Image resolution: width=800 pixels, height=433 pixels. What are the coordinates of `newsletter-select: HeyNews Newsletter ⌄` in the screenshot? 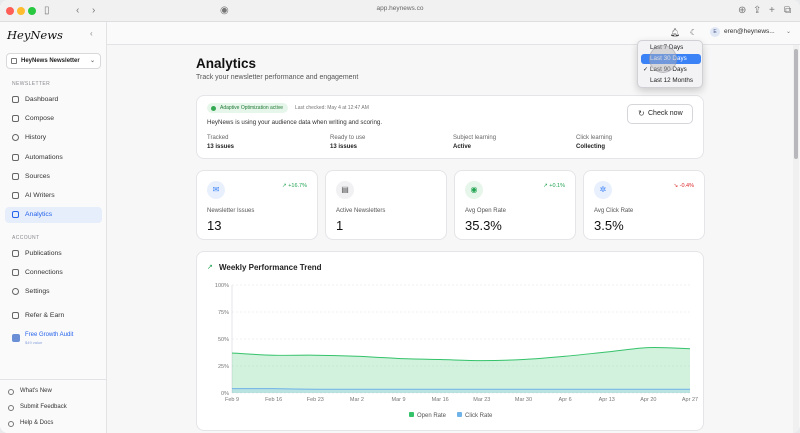 It's located at (53, 61).